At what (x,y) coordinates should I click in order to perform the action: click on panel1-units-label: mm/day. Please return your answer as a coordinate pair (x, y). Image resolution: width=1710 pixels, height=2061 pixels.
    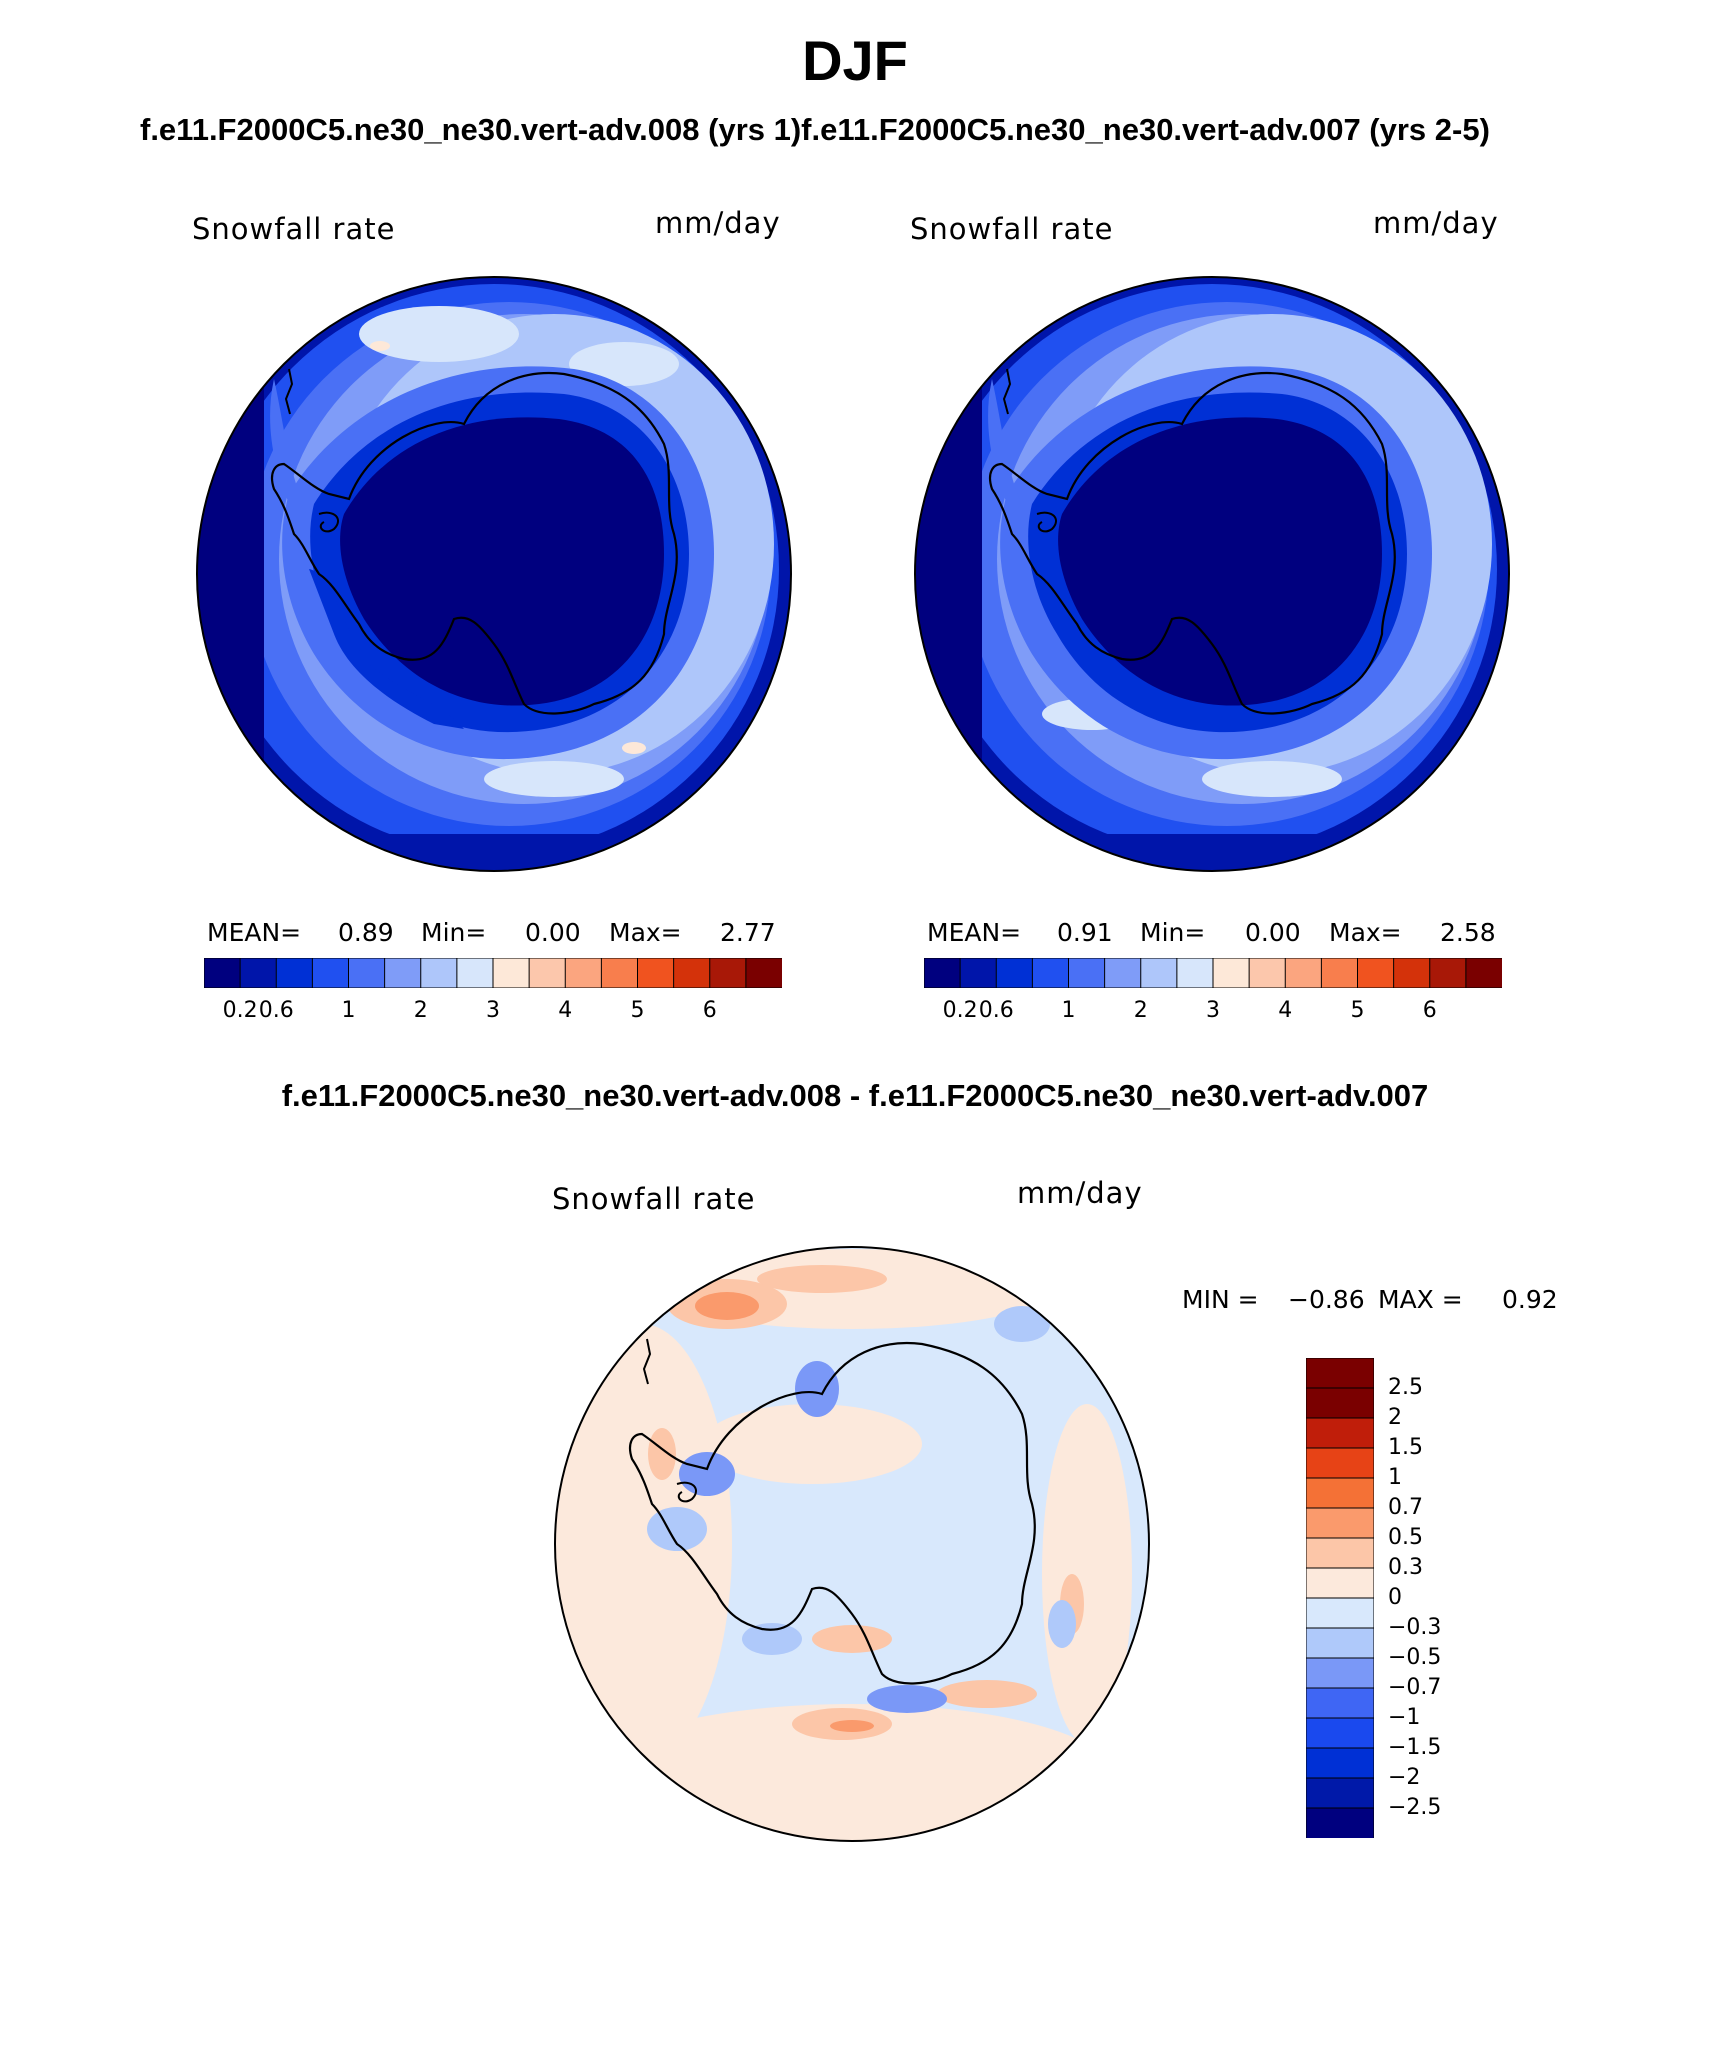
    Looking at the image, I should click on (718, 223).